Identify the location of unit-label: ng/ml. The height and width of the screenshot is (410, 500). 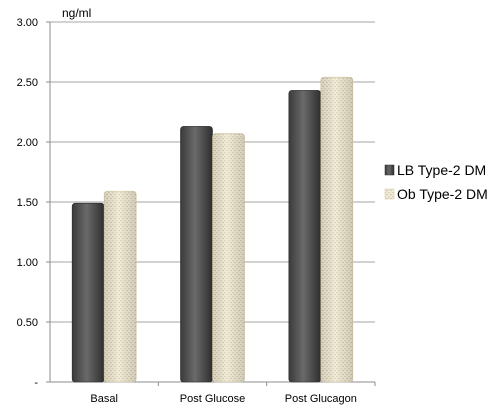
(76, 13).